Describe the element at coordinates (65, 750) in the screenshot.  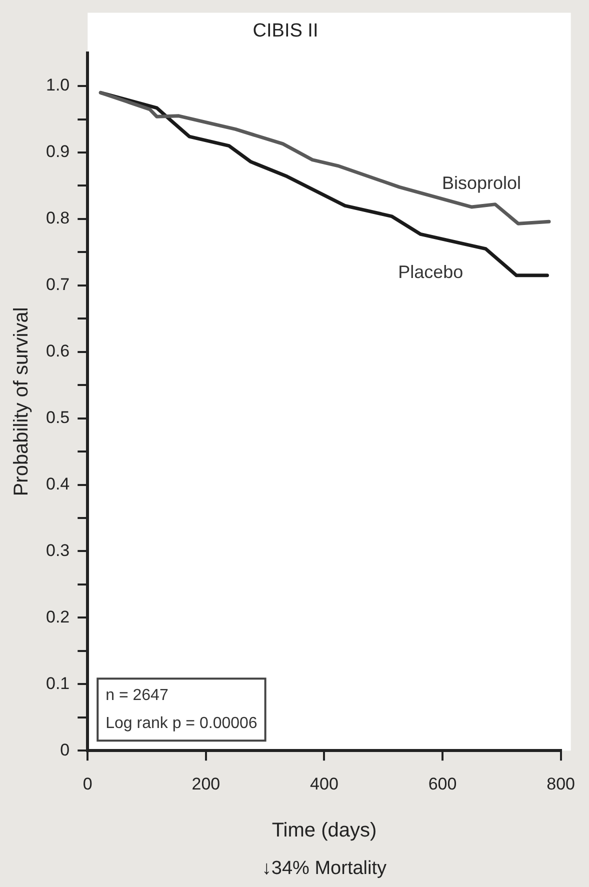
I see `y-tick-label: 0` at that location.